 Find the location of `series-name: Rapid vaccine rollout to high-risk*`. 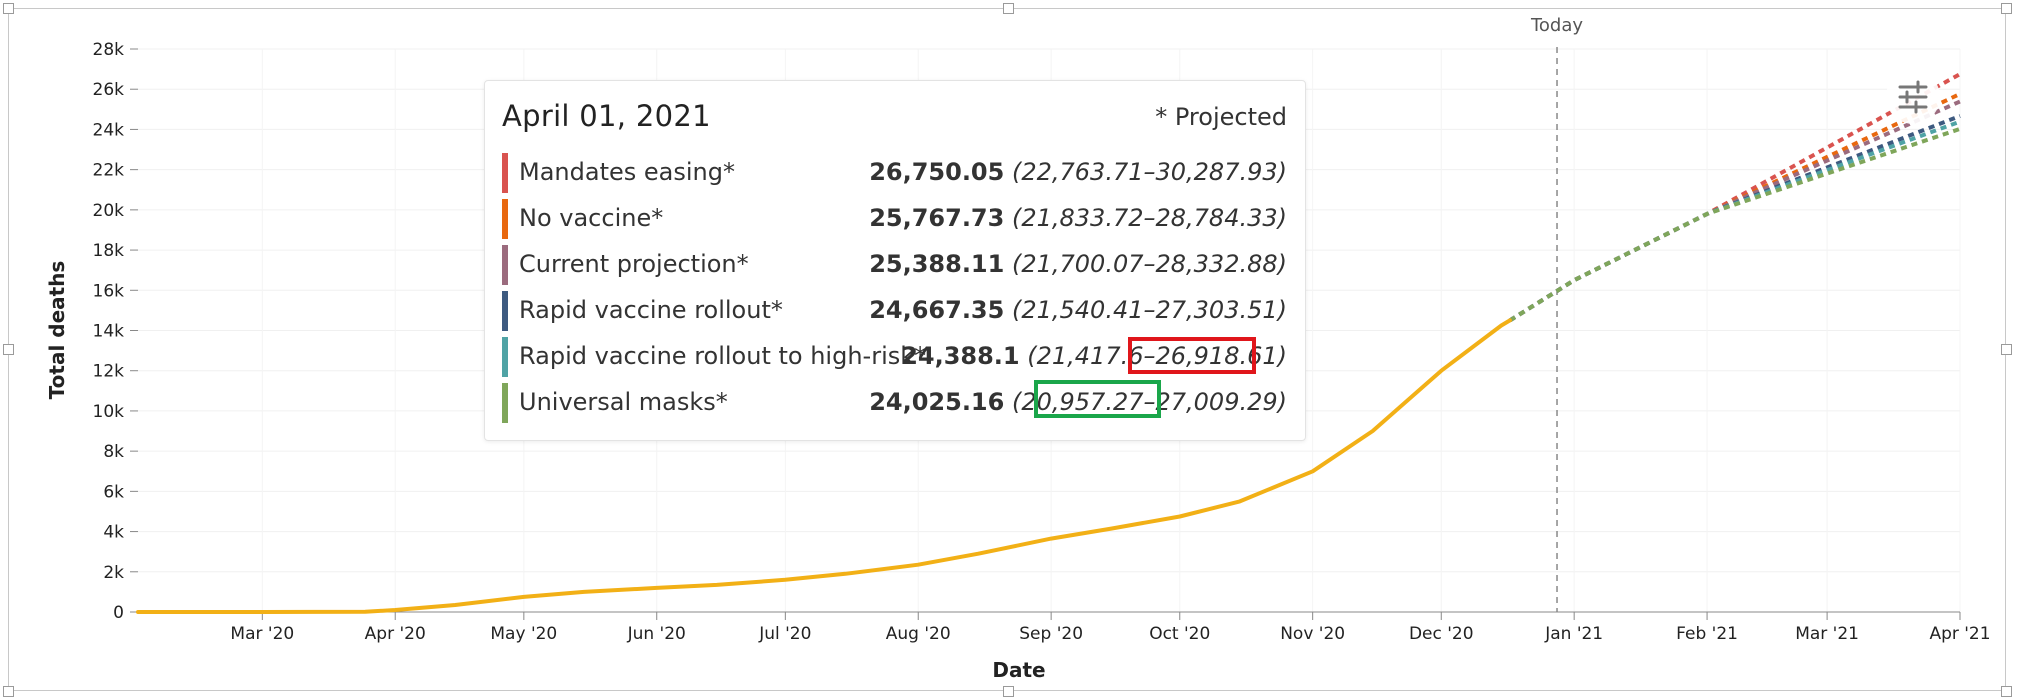

series-name: Rapid vaccine rollout to high-risk* is located at coordinates (723, 356).